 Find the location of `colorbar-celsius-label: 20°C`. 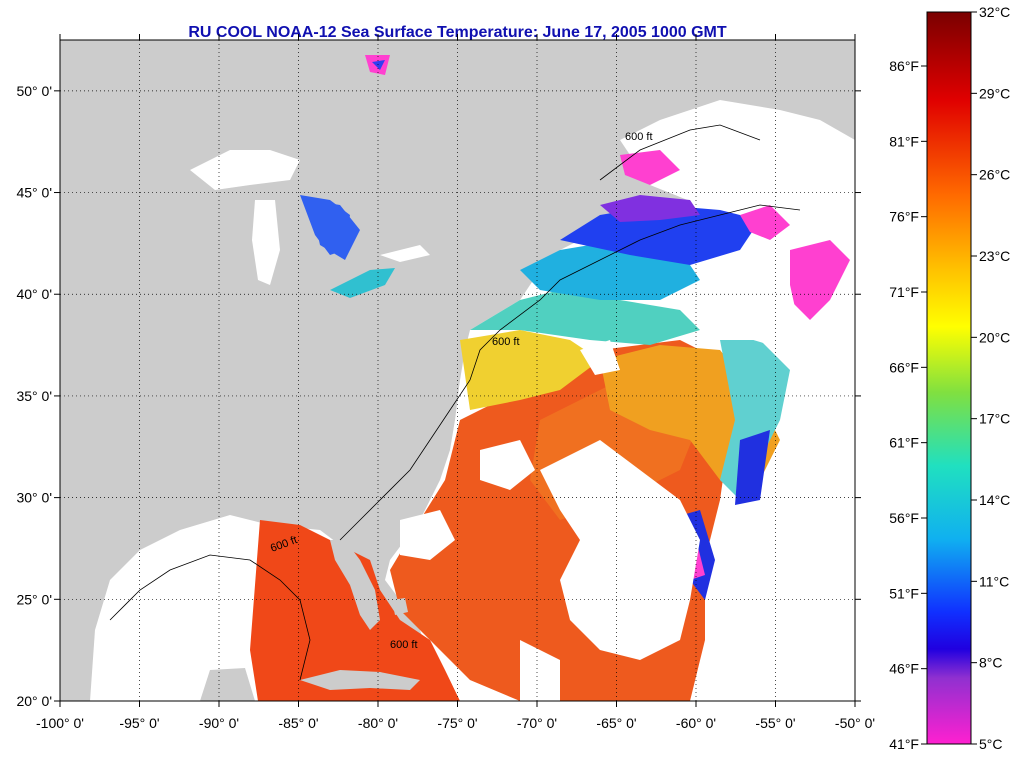

colorbar-celsius-label: 20°C is located at coordinates (994, 337).